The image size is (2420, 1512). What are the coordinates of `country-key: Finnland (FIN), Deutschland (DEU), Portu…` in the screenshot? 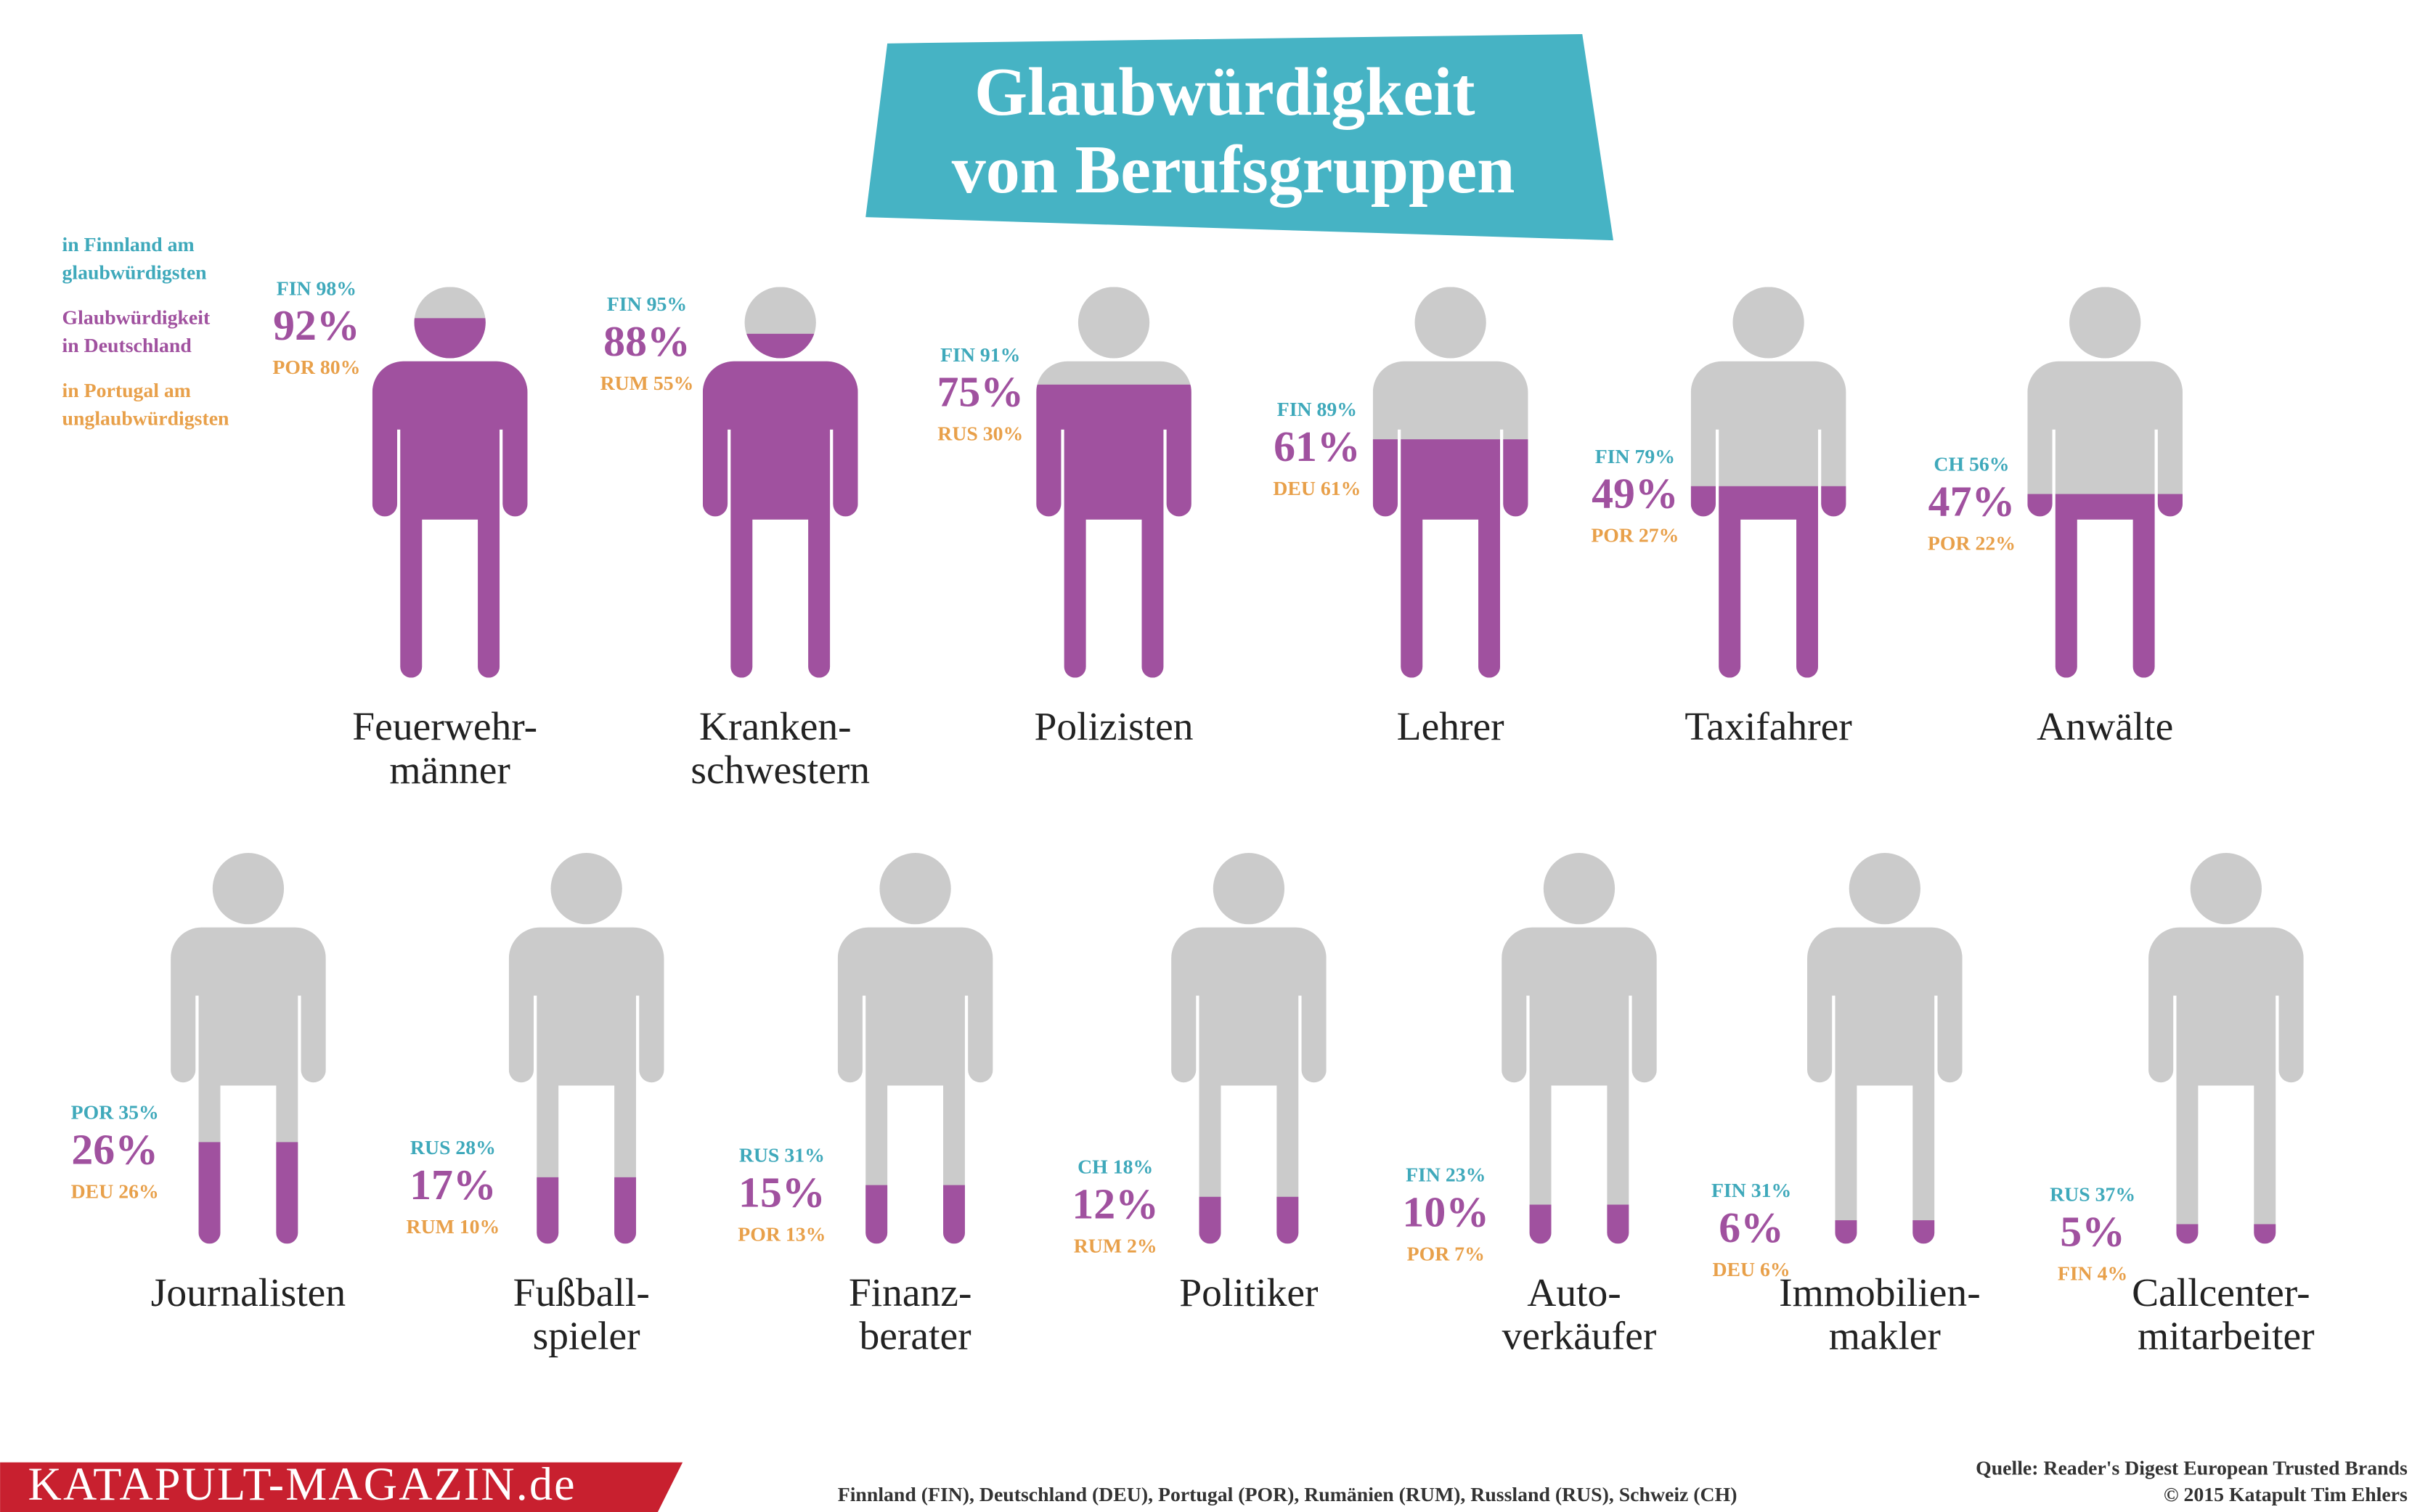 It's located at (1287, 1495).